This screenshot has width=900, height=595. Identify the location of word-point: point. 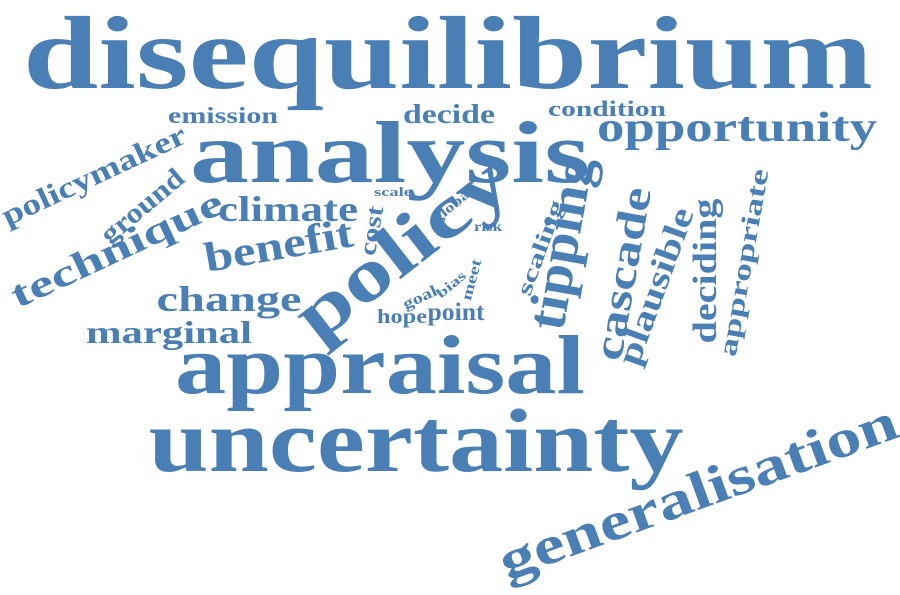
(457, 312).